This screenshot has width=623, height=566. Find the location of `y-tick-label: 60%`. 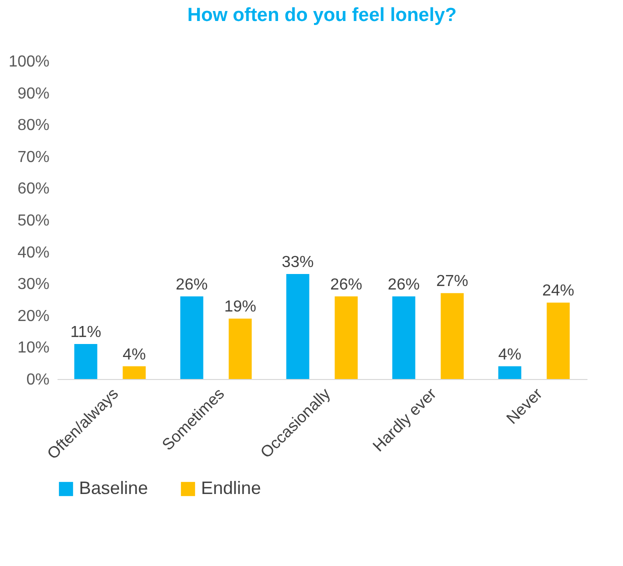

y-tick-label: 60% is located at coordinates (33, 189).